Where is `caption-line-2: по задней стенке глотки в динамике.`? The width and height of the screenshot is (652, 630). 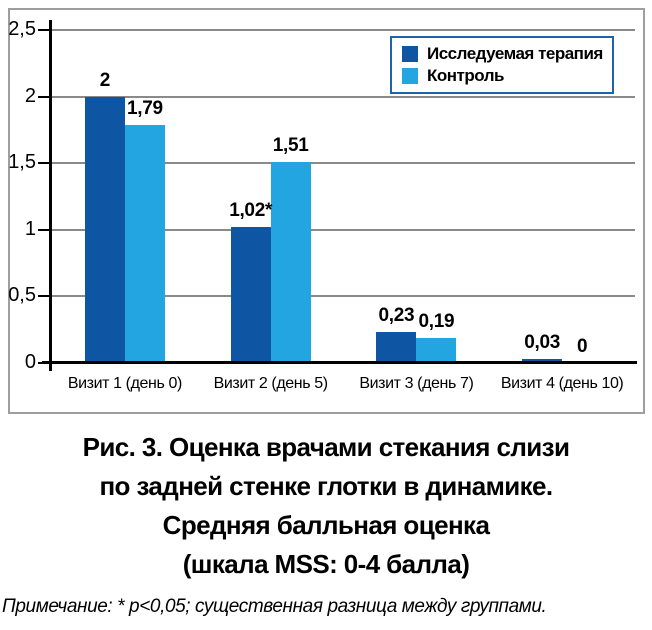
caption-line-2: по задней стенке глотки в динамике. is located at coordinates (326, 486).